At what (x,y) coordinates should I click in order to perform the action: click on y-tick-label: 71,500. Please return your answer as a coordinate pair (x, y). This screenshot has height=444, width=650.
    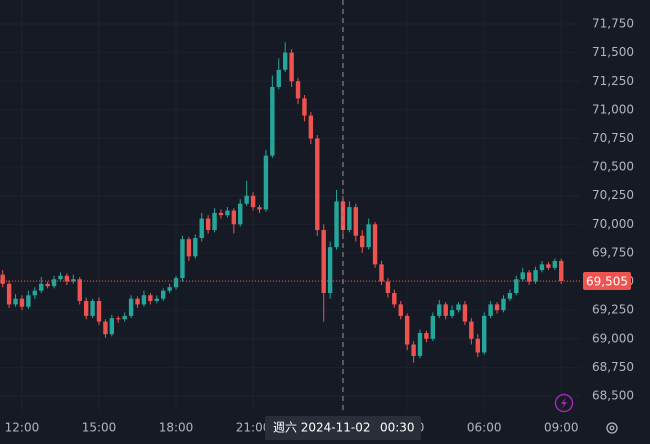
    Looking at the image, I should click on (613, 52).